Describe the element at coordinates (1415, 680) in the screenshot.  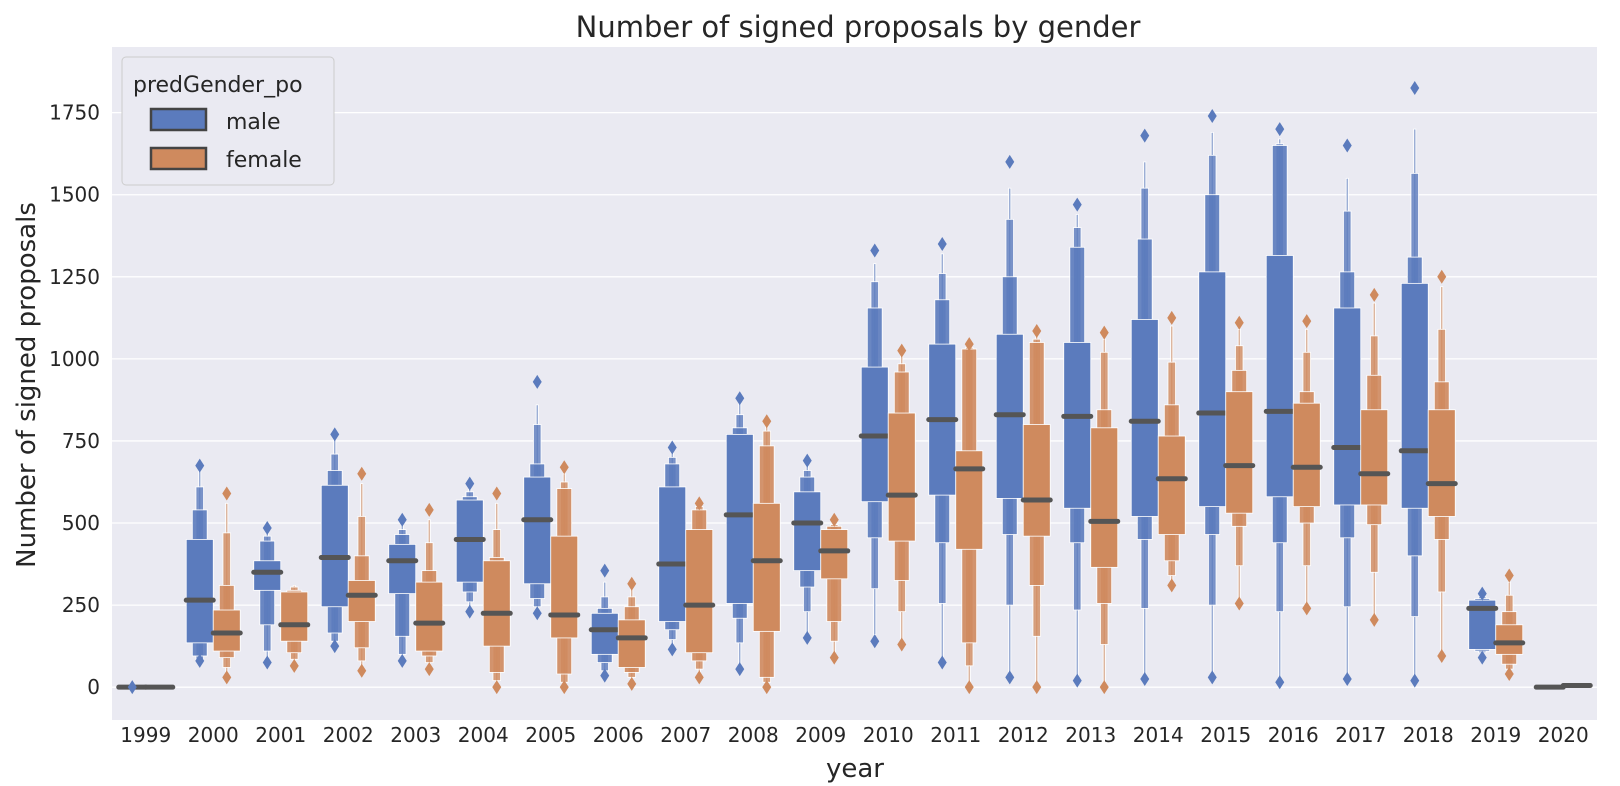
I see `outlier-male-2018` at that location.